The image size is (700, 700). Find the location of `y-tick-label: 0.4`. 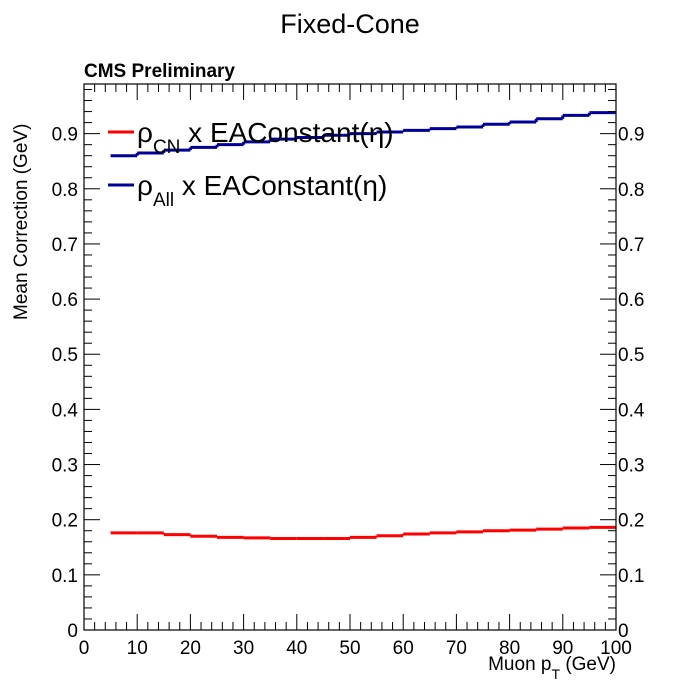

y-tick-label: 0.4 is located at coordinates (65, 410).